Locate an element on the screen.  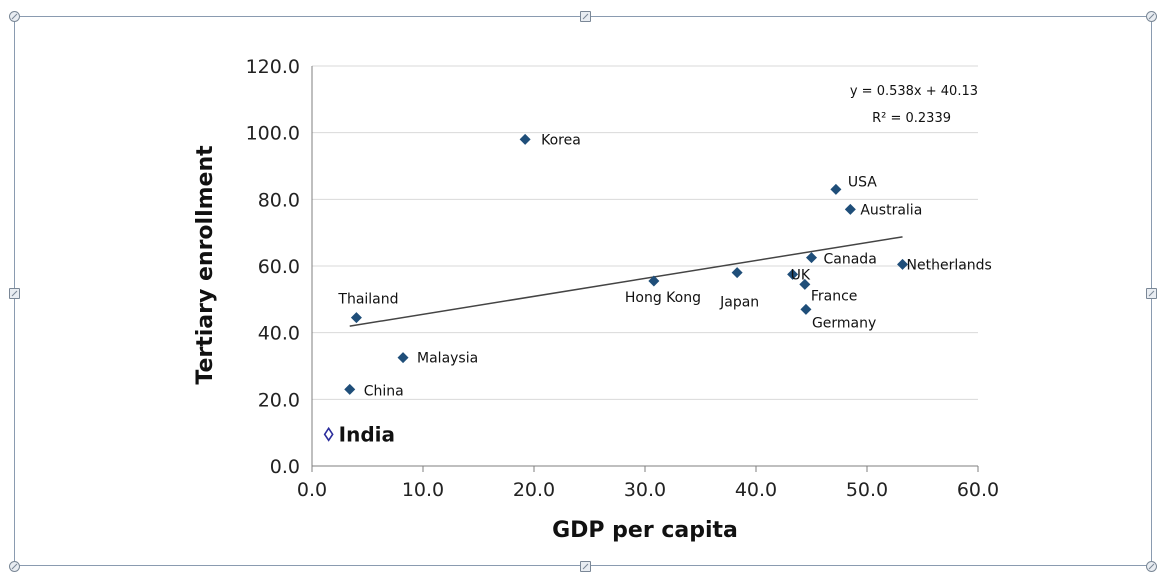
x-tick-labels: 0.0 10.0 20.0 30.0 40.0 50.0 60.0 is located at coordinates (648, 490).